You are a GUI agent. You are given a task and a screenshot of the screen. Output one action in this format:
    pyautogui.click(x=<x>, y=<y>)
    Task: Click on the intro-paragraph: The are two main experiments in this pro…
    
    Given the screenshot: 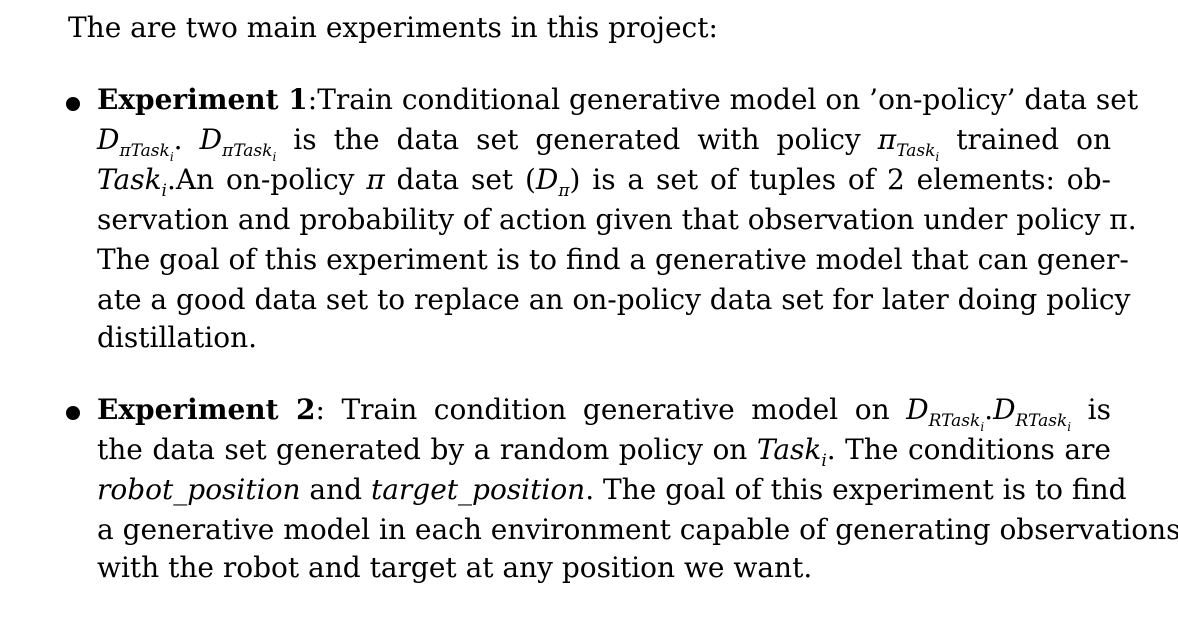 What is the action you would take?
    pyautogui.click(x=393, y=27)
    